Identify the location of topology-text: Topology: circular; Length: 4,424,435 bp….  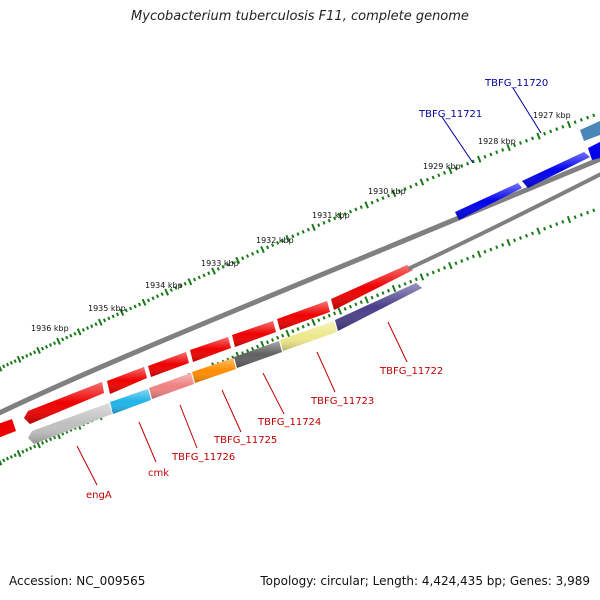
(425, 581).